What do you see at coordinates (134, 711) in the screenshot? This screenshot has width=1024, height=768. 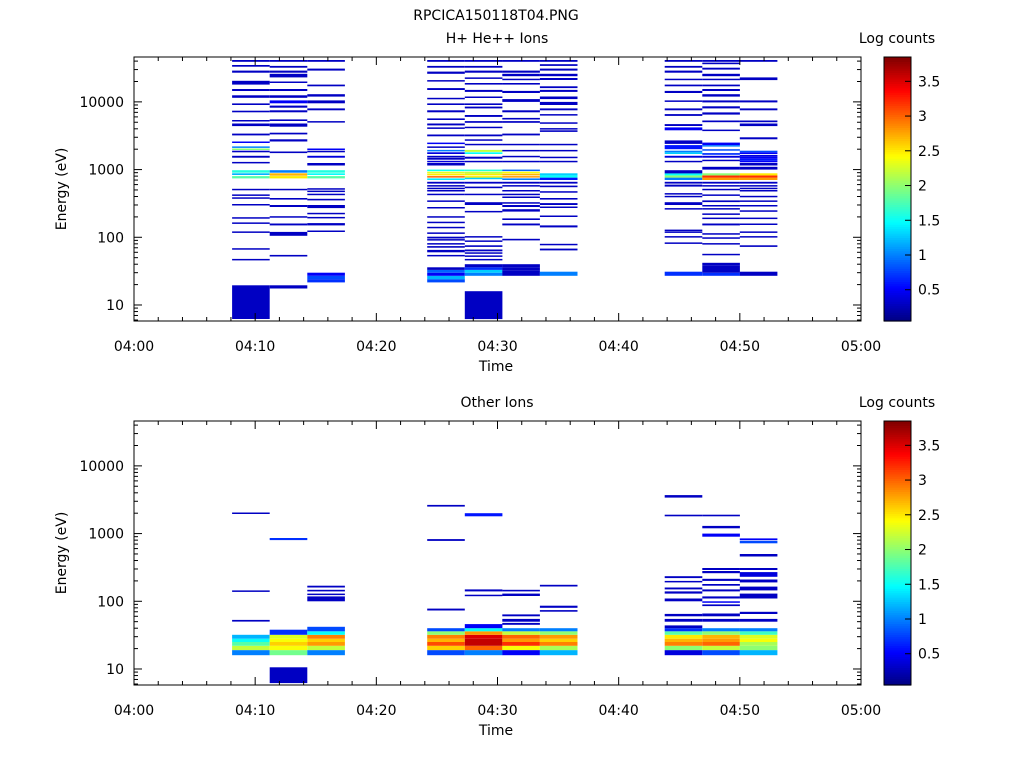 I see `x-tick-label: 04:00` at bounding box center [134, 711].